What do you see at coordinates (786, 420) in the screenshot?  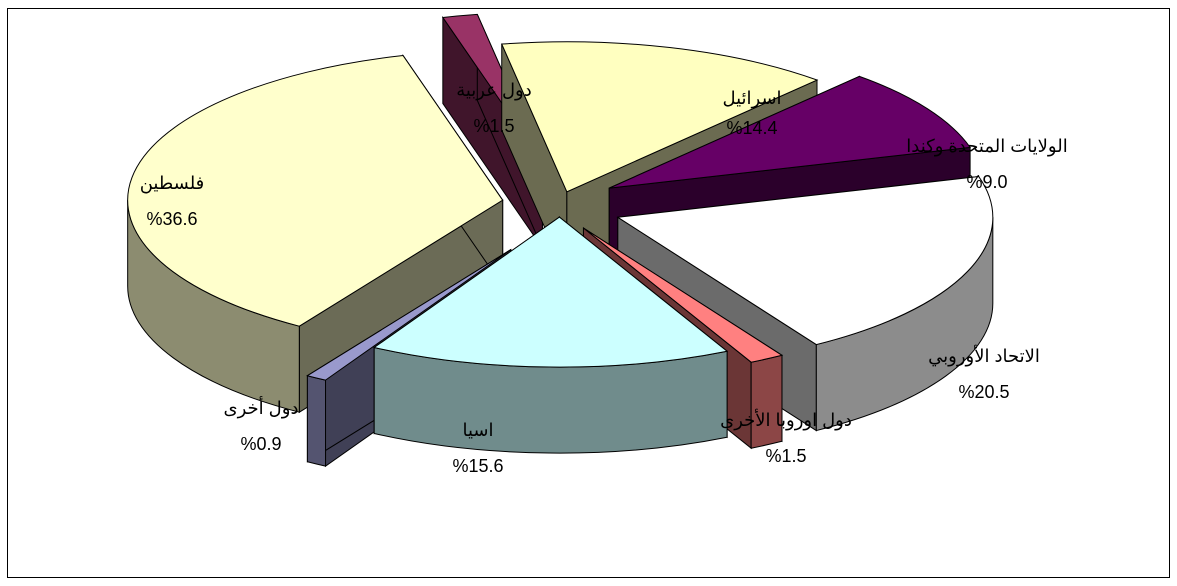 I see `slice-label: دول اوروبا الأخرى` at bounding box center [786, 420].